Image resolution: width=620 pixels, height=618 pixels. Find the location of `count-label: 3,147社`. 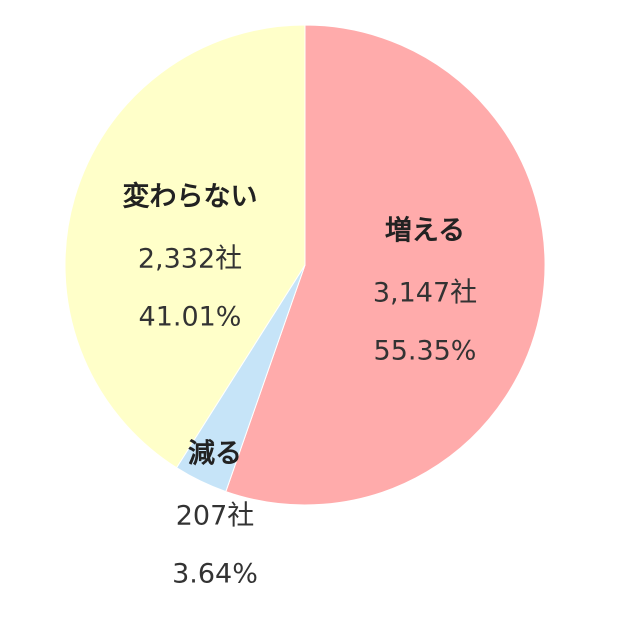

count-label: 3,147社 is located at coordinates (425, 293).